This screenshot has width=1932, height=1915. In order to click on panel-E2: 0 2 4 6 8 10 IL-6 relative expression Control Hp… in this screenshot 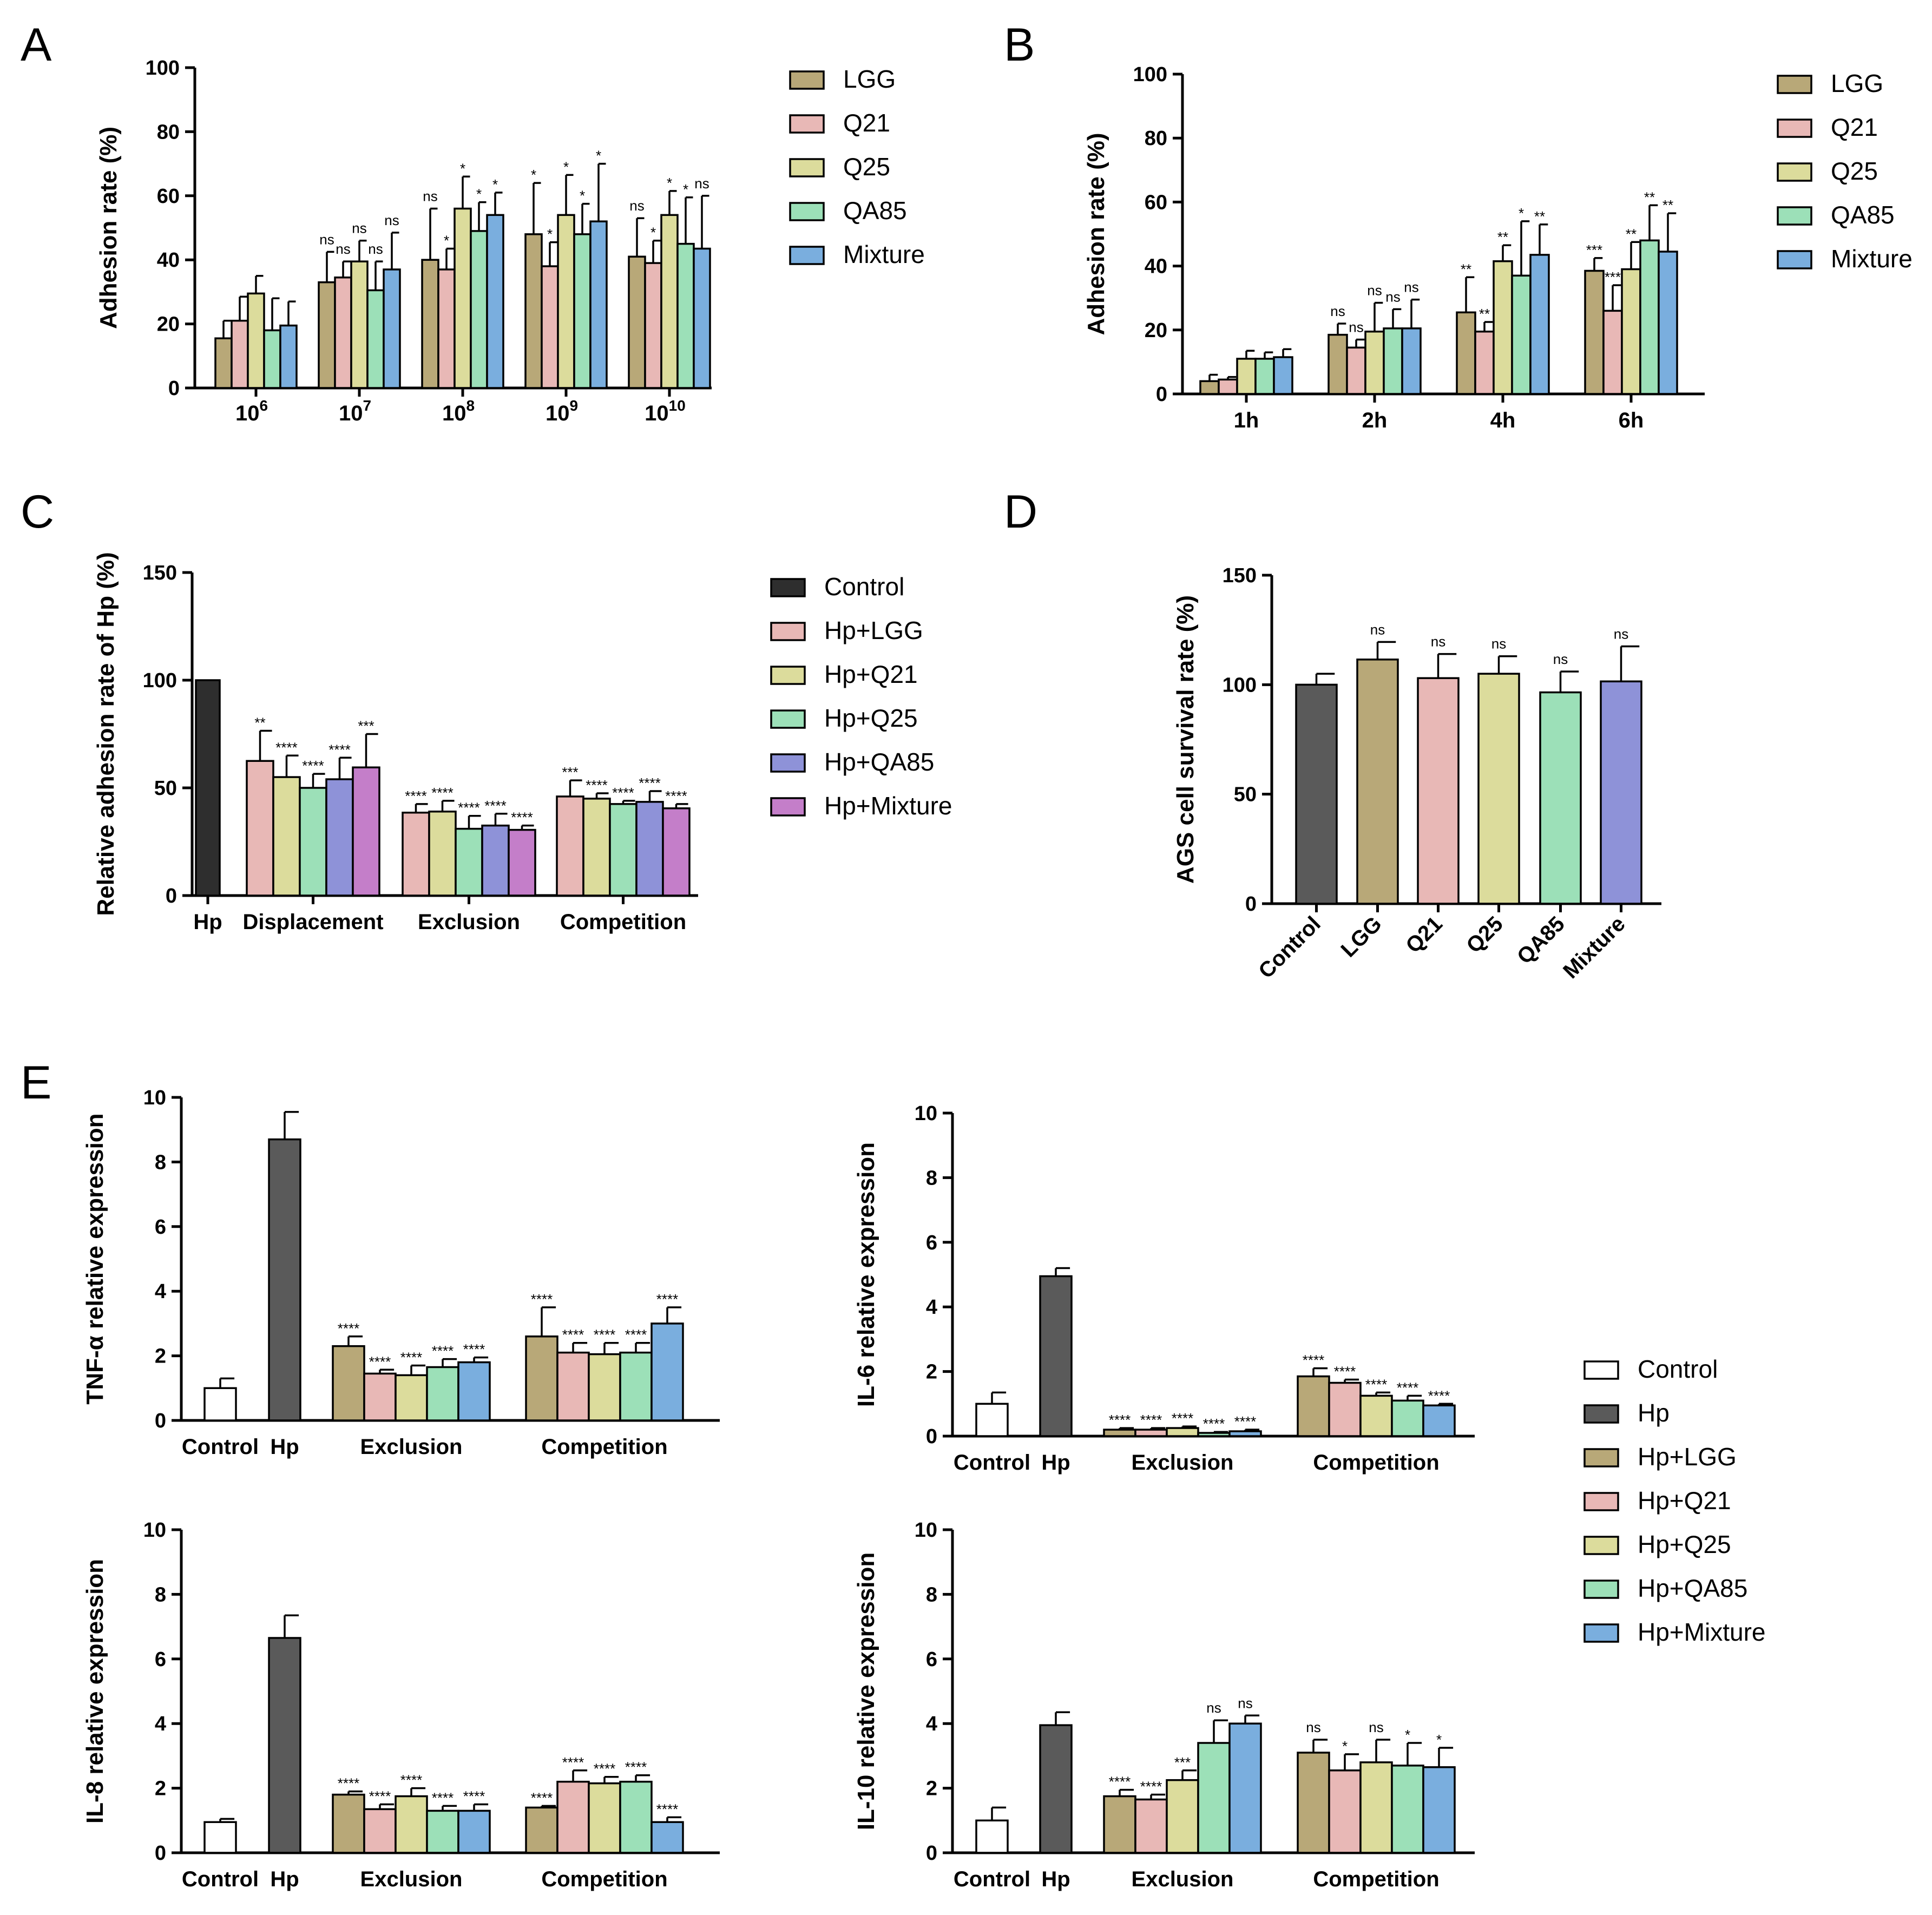, I will do `click(1164, 1289)`.